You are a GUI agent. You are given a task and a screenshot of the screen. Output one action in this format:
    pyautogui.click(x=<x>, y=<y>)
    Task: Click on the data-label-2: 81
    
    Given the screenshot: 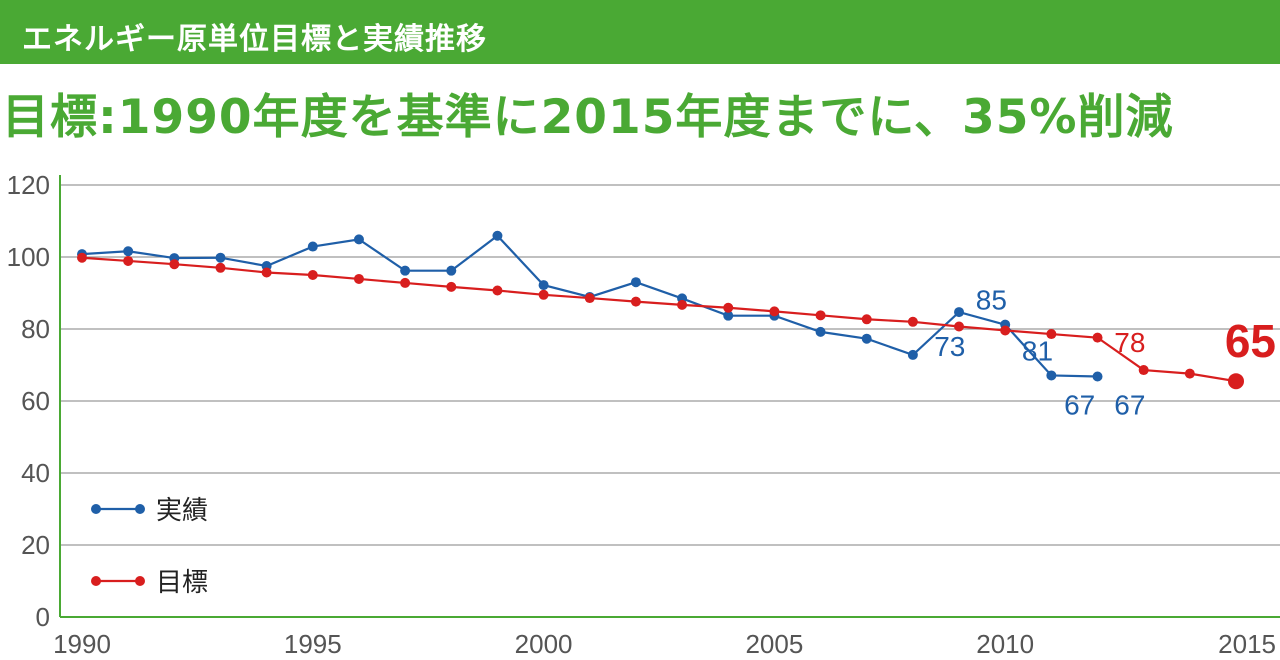 What is the action you would take?
    pyautogui.click(x=1037, y=350)
    